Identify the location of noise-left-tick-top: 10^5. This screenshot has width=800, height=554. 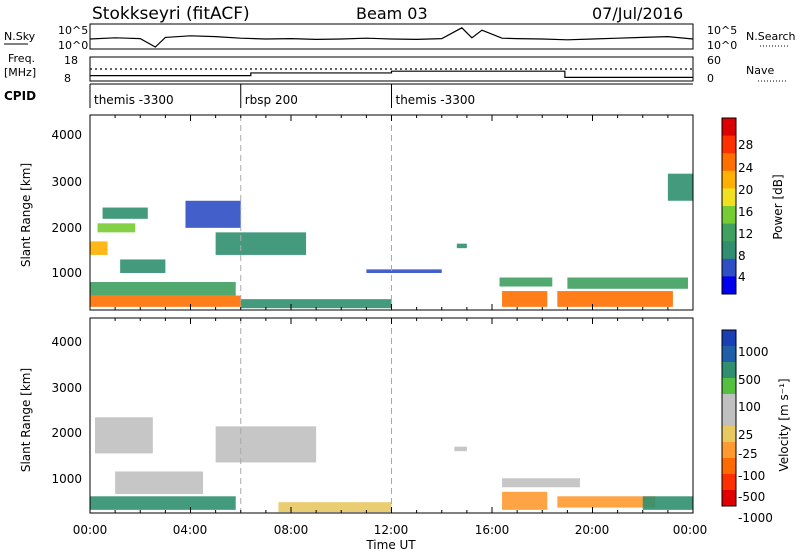
(73, 30).